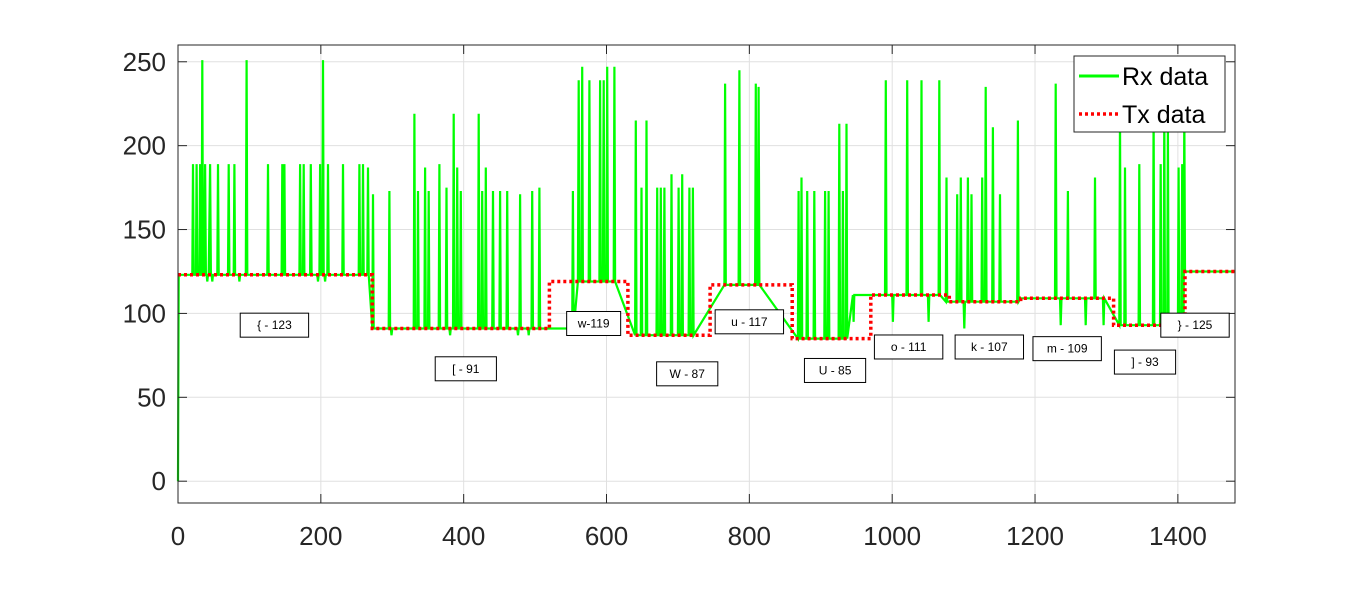  Describe the element at coordinates (463, 536) in the screenshot. I see `x-tick-label: 400` at that location.